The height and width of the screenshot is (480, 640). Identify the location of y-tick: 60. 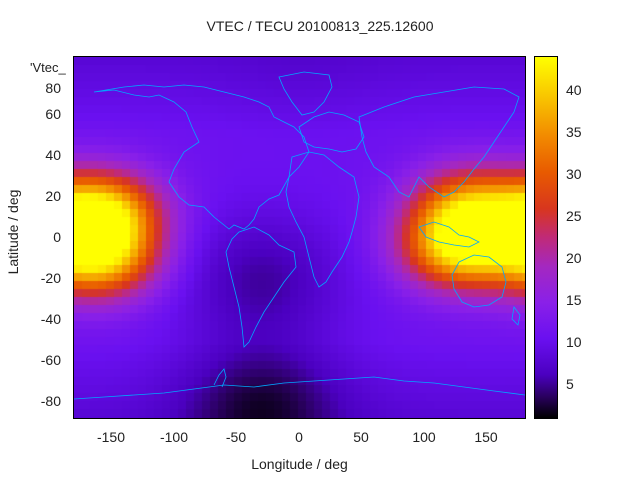
(53, 114).